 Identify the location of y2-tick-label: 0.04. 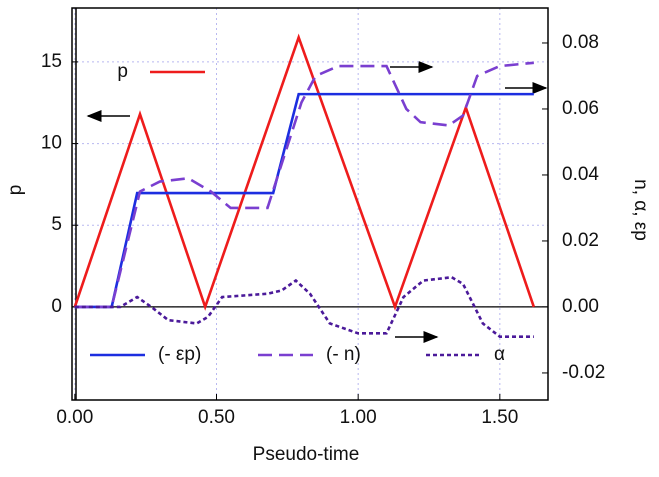
(580, 174).